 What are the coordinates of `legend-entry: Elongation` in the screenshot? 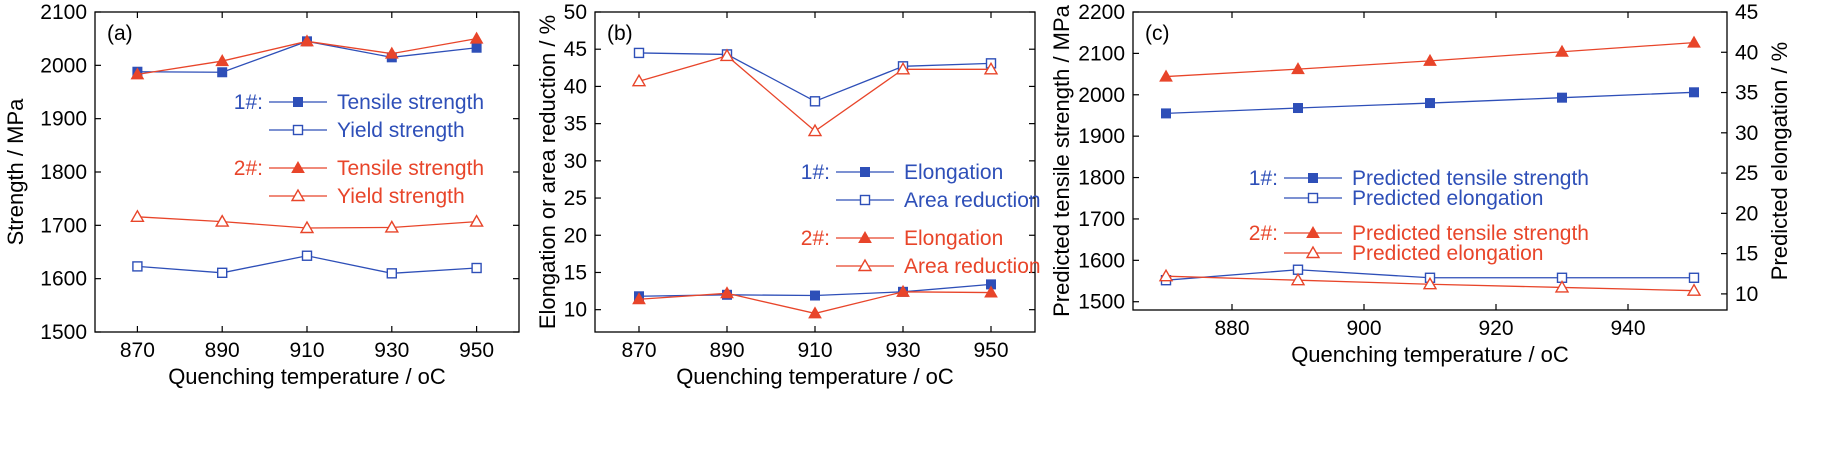 It's located at (953, 172).